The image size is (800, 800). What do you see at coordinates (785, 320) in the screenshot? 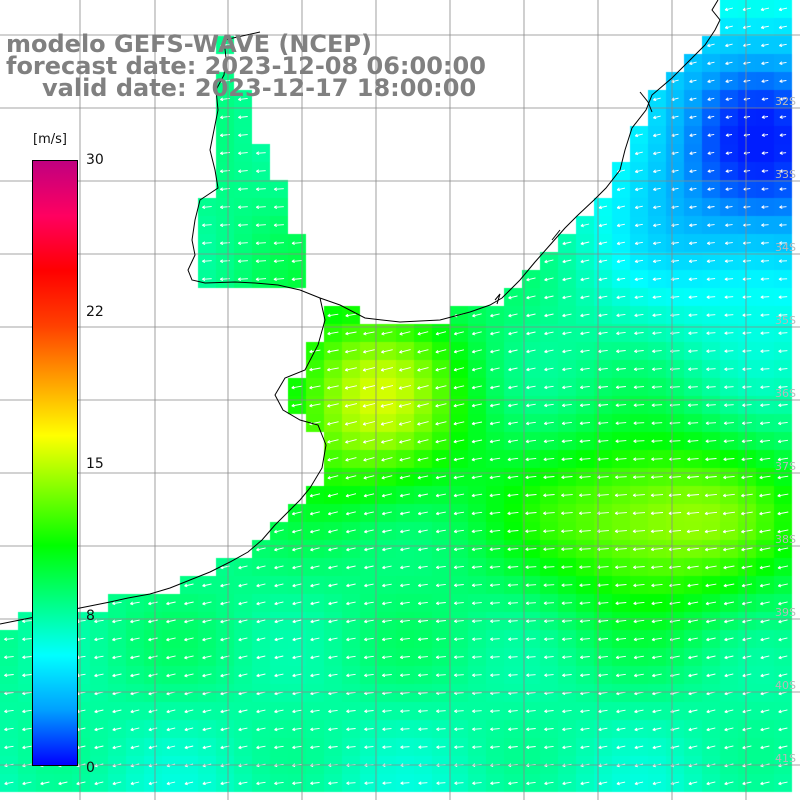
I see `lat-label: 35S` at bounding box center [785, 320].